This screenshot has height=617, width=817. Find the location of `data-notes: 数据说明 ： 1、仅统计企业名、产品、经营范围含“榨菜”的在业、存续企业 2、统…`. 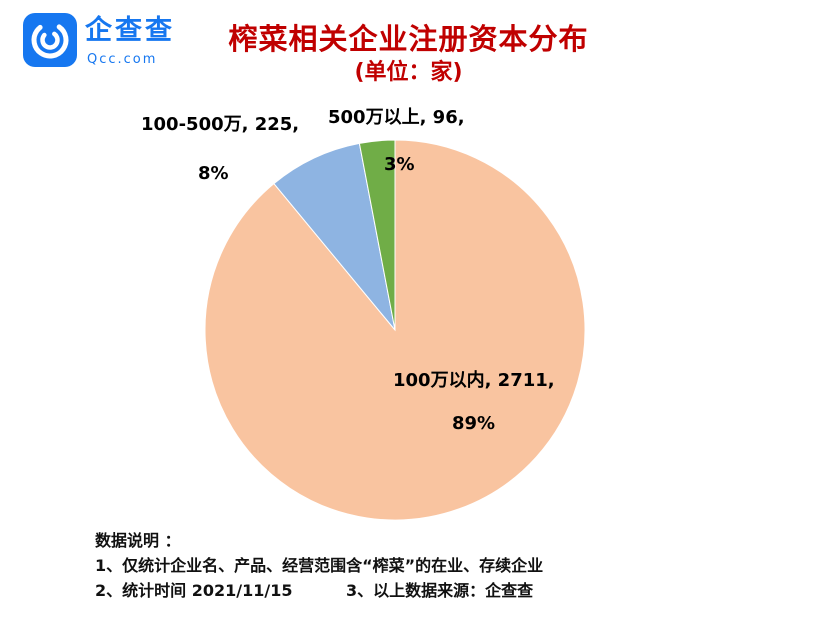

data-notes: 数据说明 ： 1、仅统计企业名、产品、经营范围含“榨菜”的在业、存续企业 2、统… is located at coordinates (319, 565).